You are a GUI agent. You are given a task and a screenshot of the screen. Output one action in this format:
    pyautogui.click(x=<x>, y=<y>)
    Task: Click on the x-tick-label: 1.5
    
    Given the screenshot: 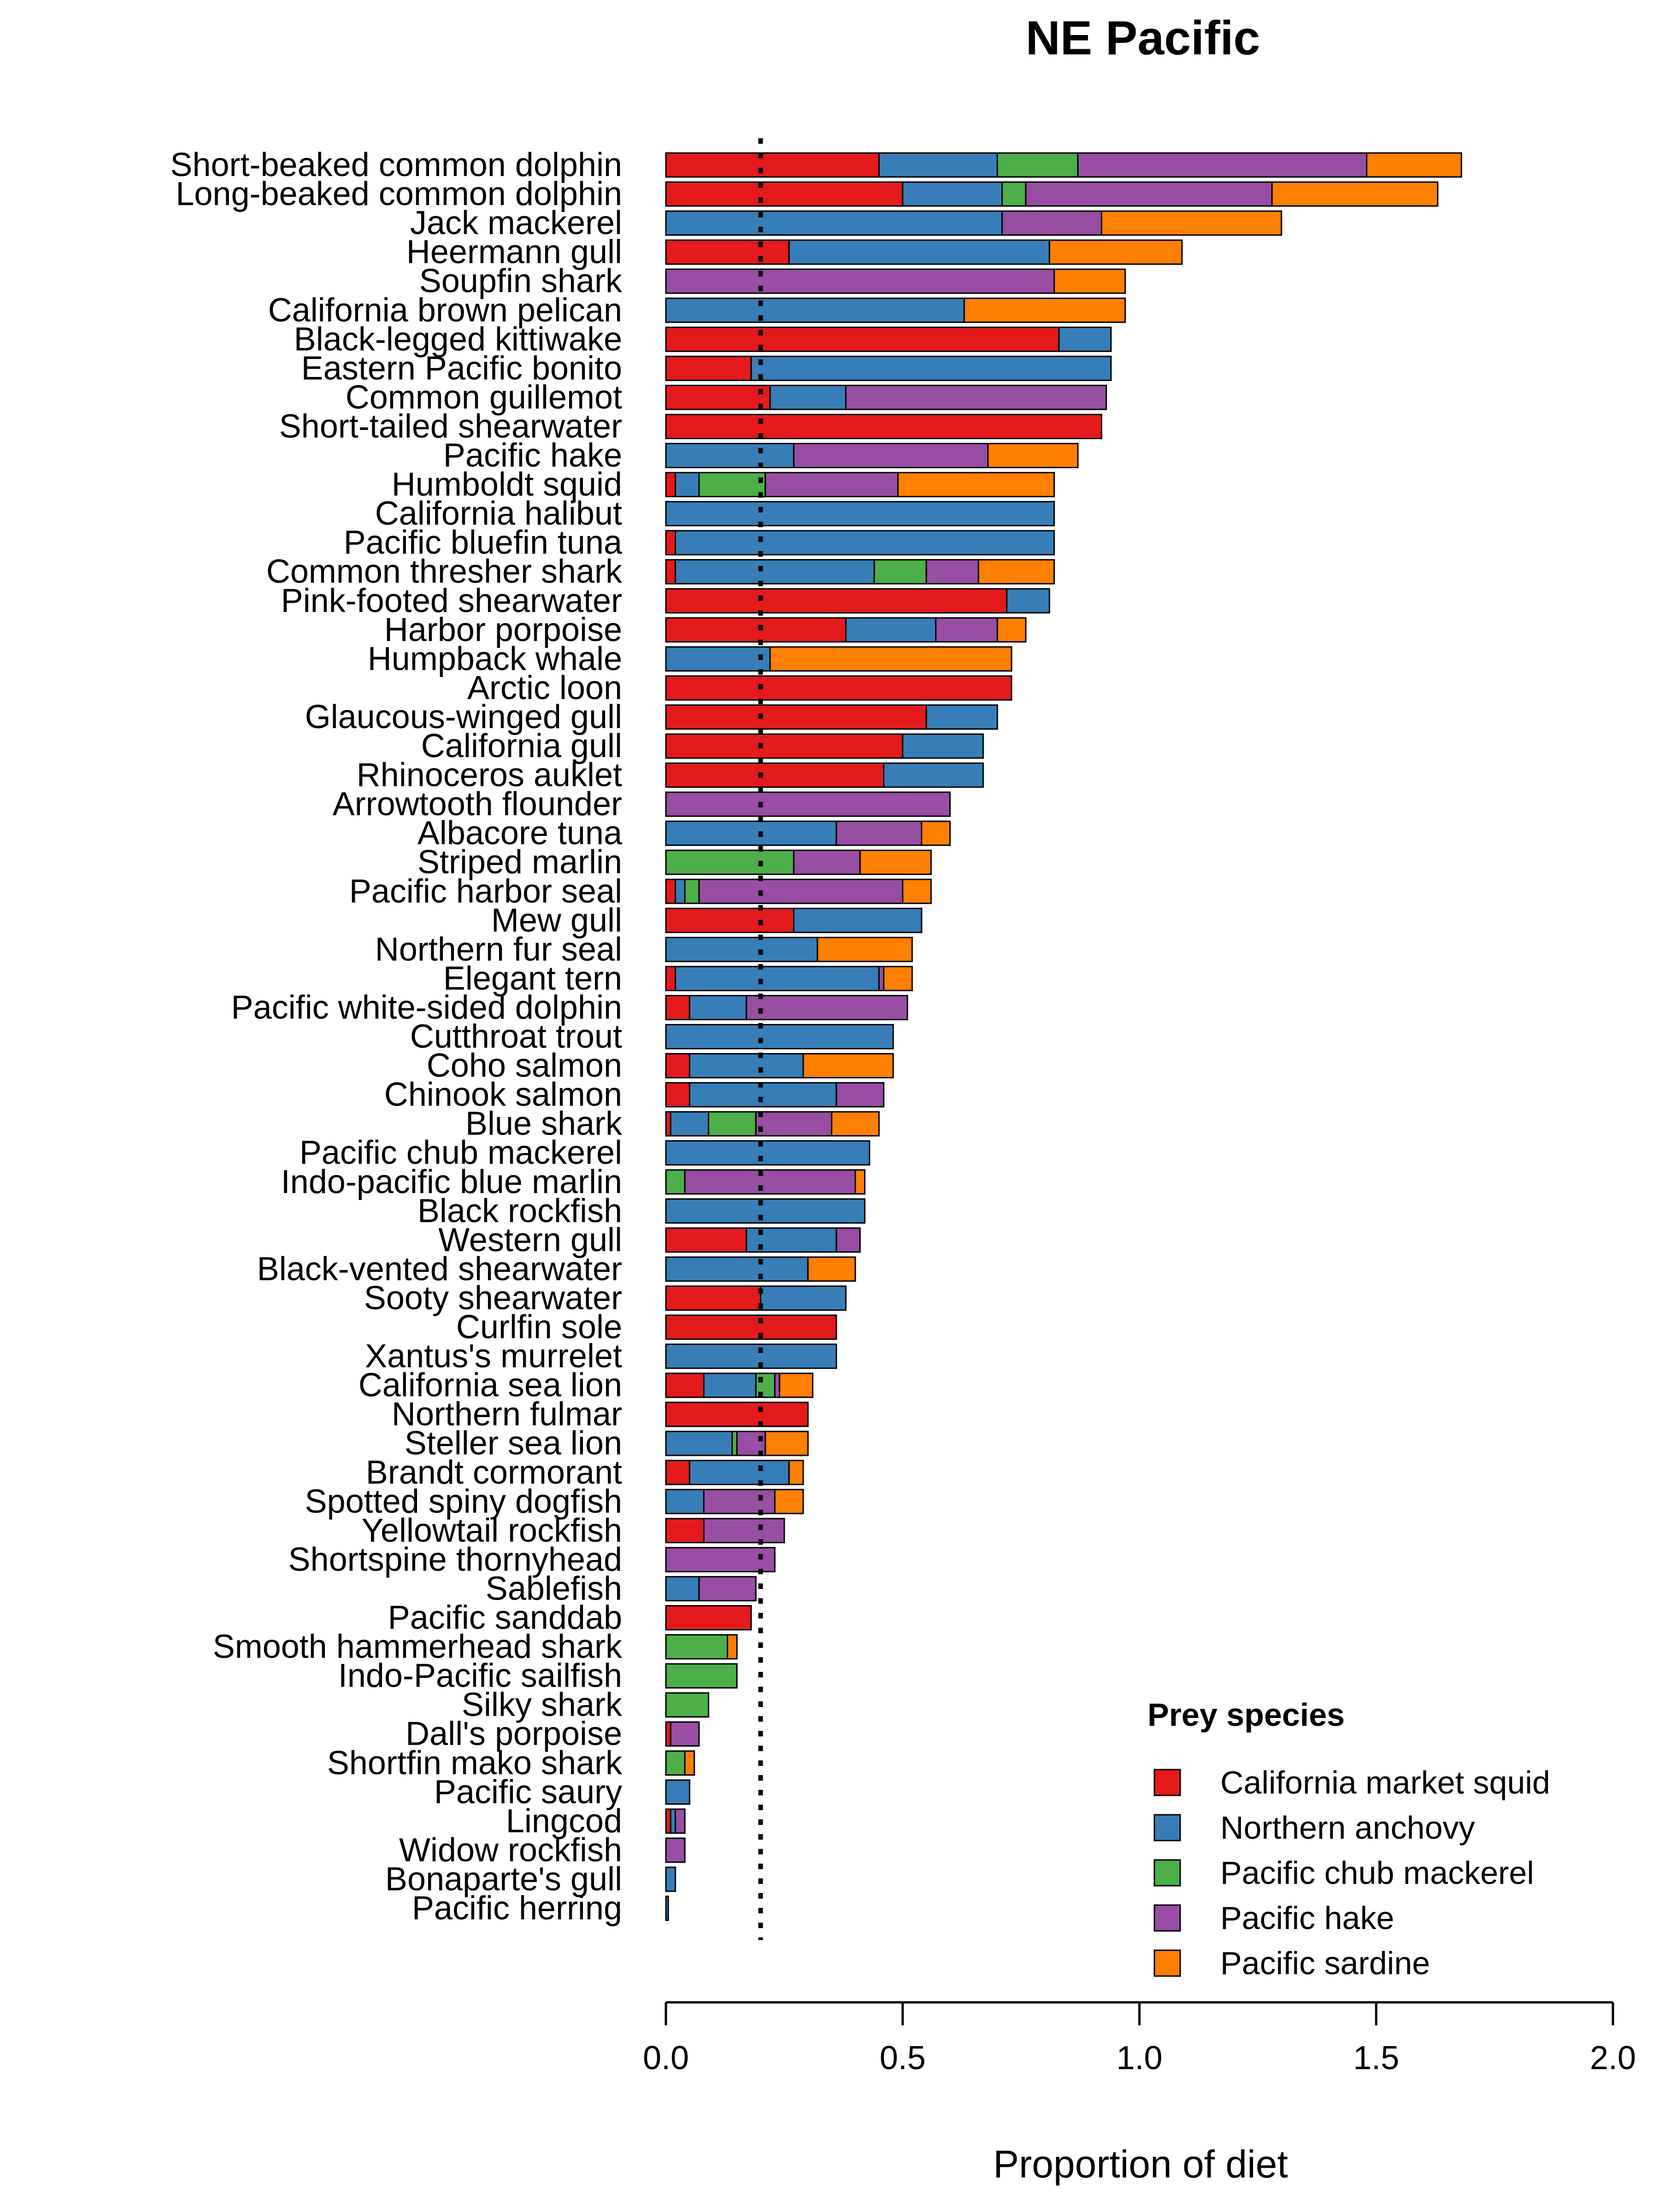 What is the action you would take?
    pyautogui.click(x=1376, y=2058)
    